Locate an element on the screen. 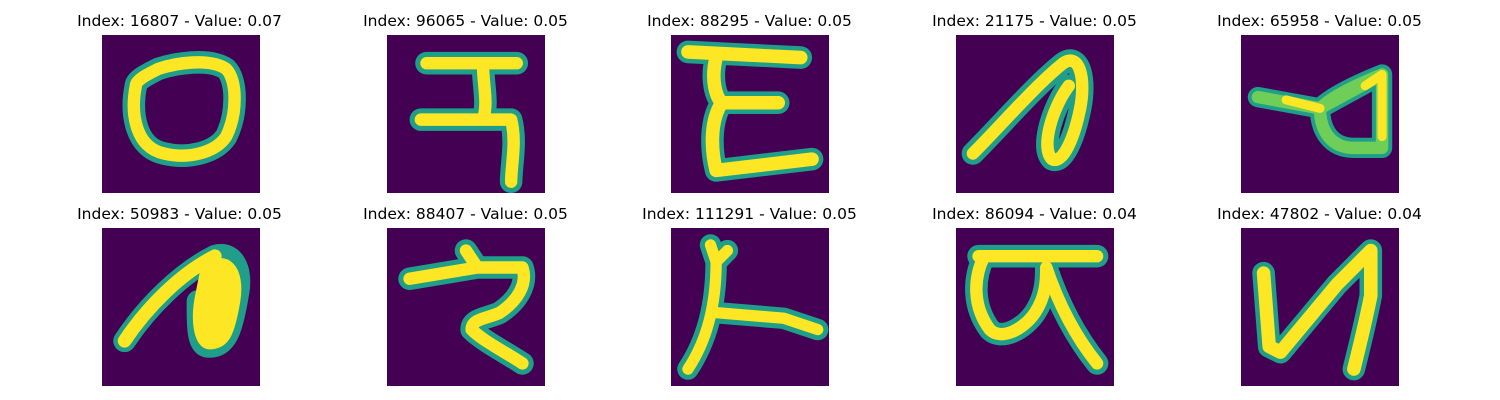 The width and height of the screenshot is (1500, 400). panel-title: Index: 50983 - Value: 0.05 is located at coordinates (179, 214).